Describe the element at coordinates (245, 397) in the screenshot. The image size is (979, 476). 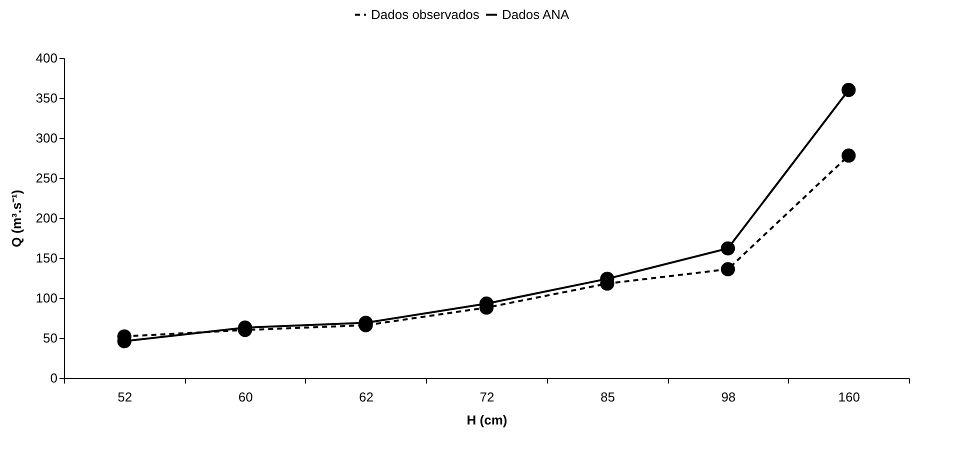
I see `x-tick-label: 60` at that location.